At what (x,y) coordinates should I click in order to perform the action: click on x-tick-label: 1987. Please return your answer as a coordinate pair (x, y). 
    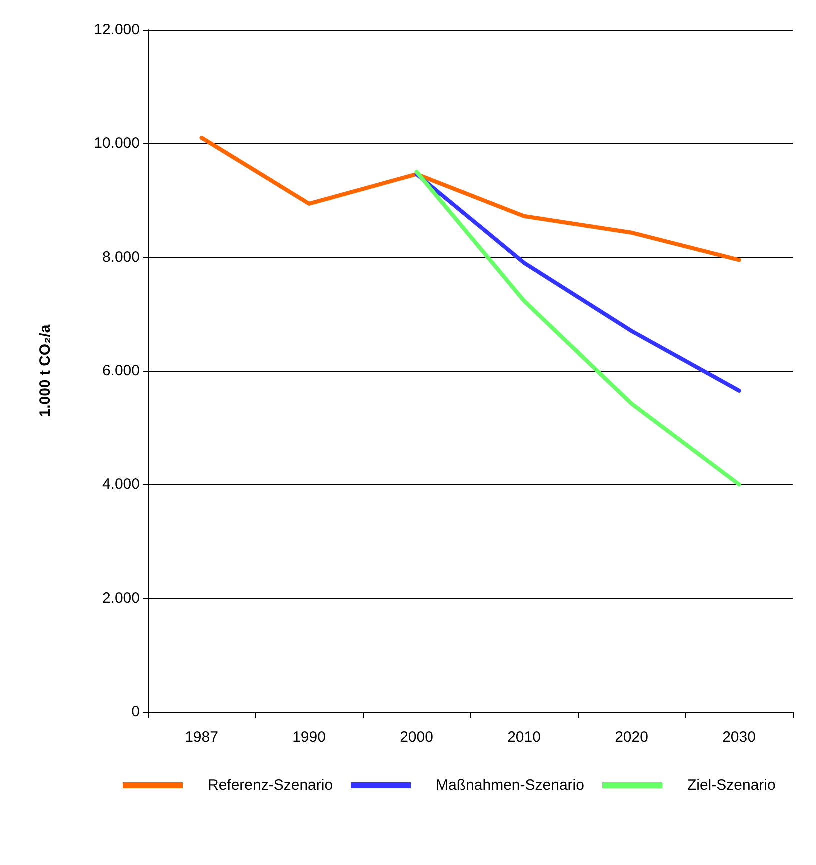
    Looking at the image, I should click on (201, 737).